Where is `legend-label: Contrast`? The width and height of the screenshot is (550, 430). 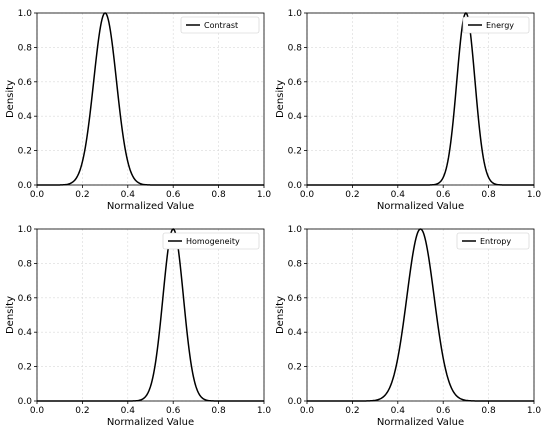 legend-label: Contrast is located at coordinates (221, 25).